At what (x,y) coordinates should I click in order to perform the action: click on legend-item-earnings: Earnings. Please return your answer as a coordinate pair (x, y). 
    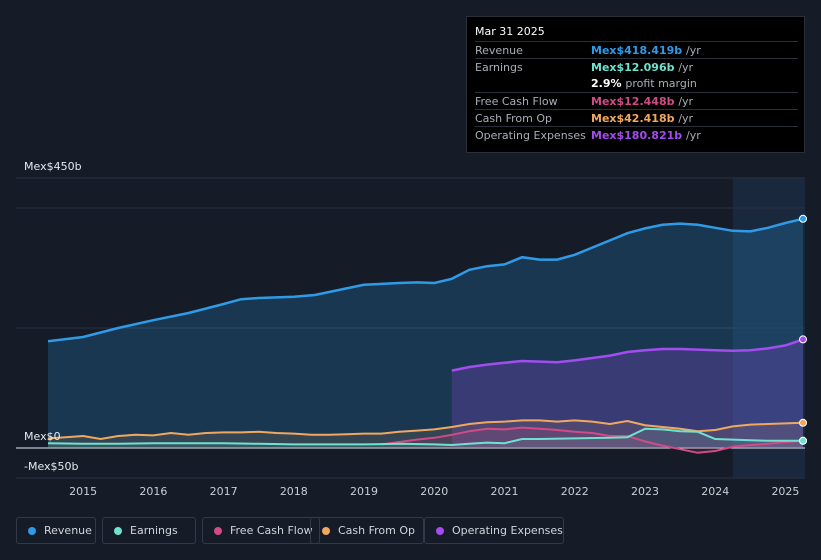
    Looking at the image, I should click on (149, 530).